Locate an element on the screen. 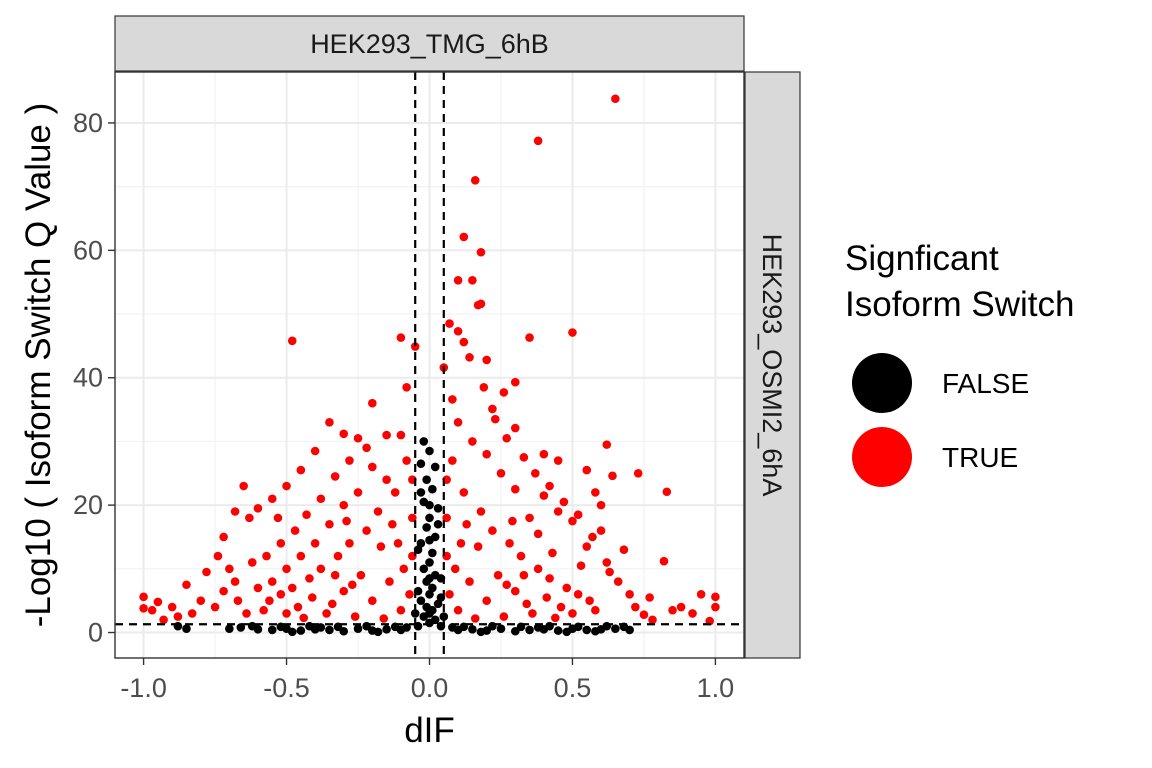 The width and height of the screenshot is (1152, 768). y-axis: 0 20 40 60 80 is located at coordinates (94, 378).